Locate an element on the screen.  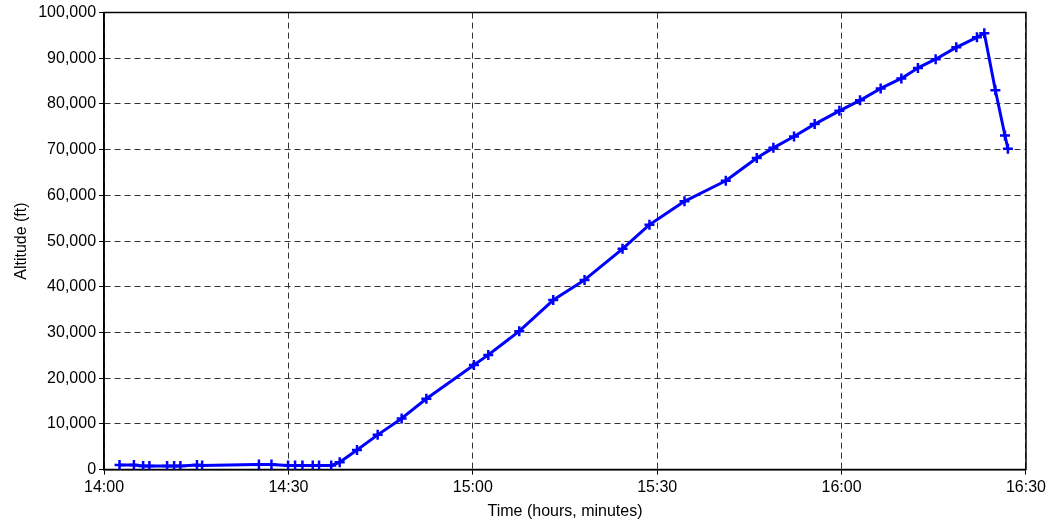
x-tick-label: 16:00 is located at coordinates (841, 486).